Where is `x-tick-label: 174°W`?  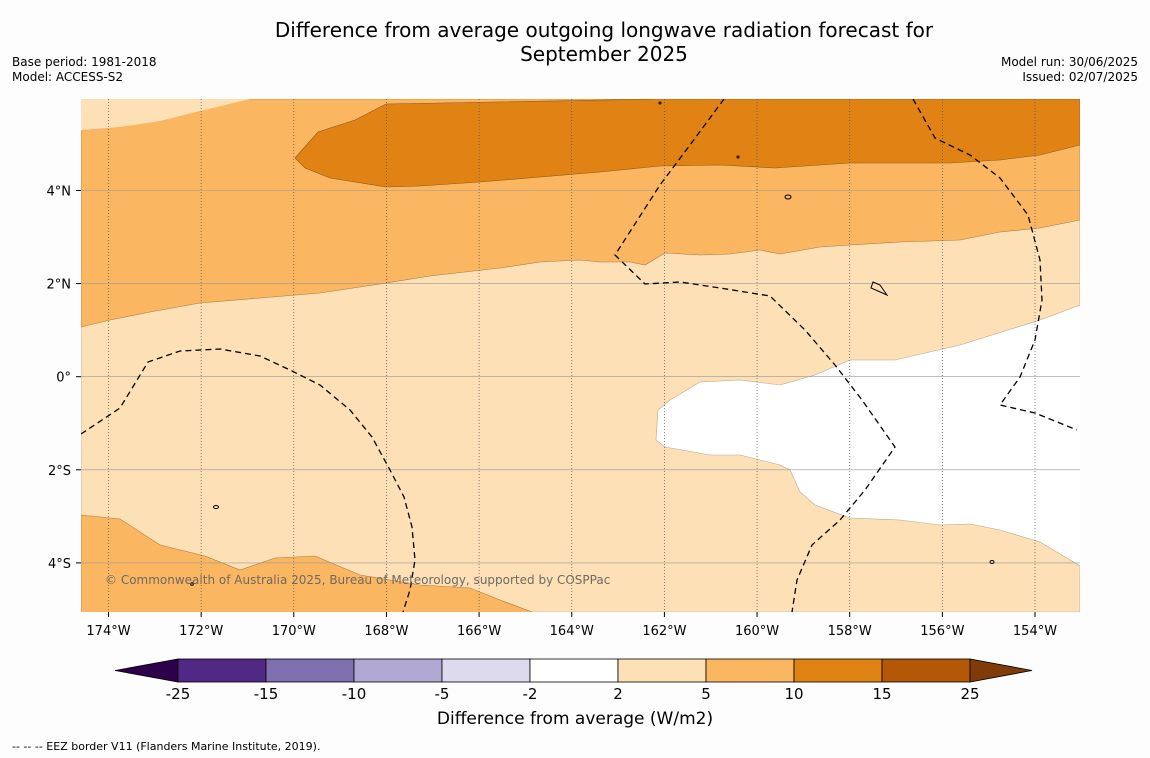 x-tick-label: 174°W is located at coordinates (108, 631).